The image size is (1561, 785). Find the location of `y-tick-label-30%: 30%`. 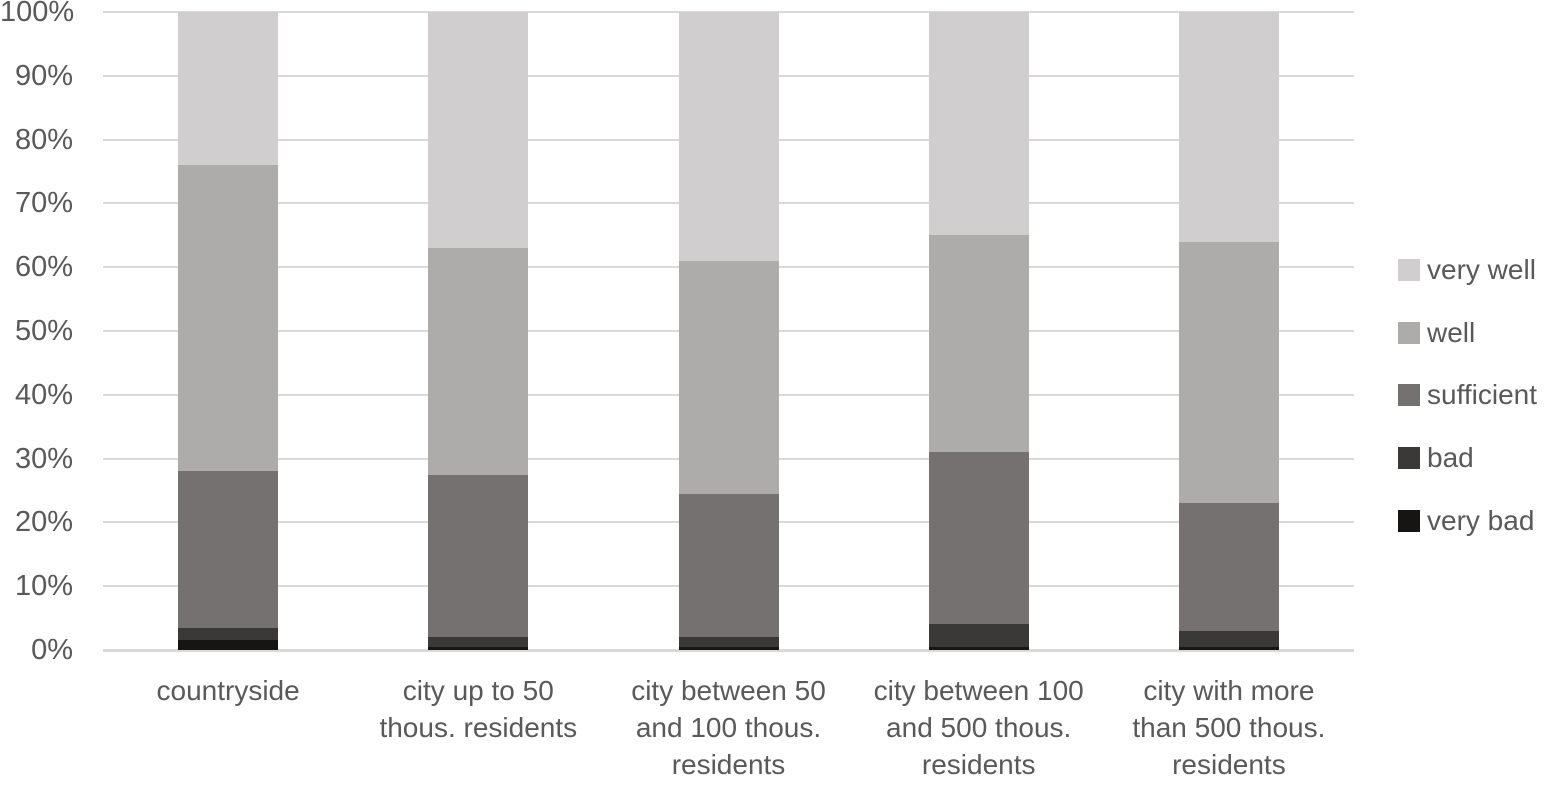

y-tick-label-30%: 30% is located at coordinates (43, 458).